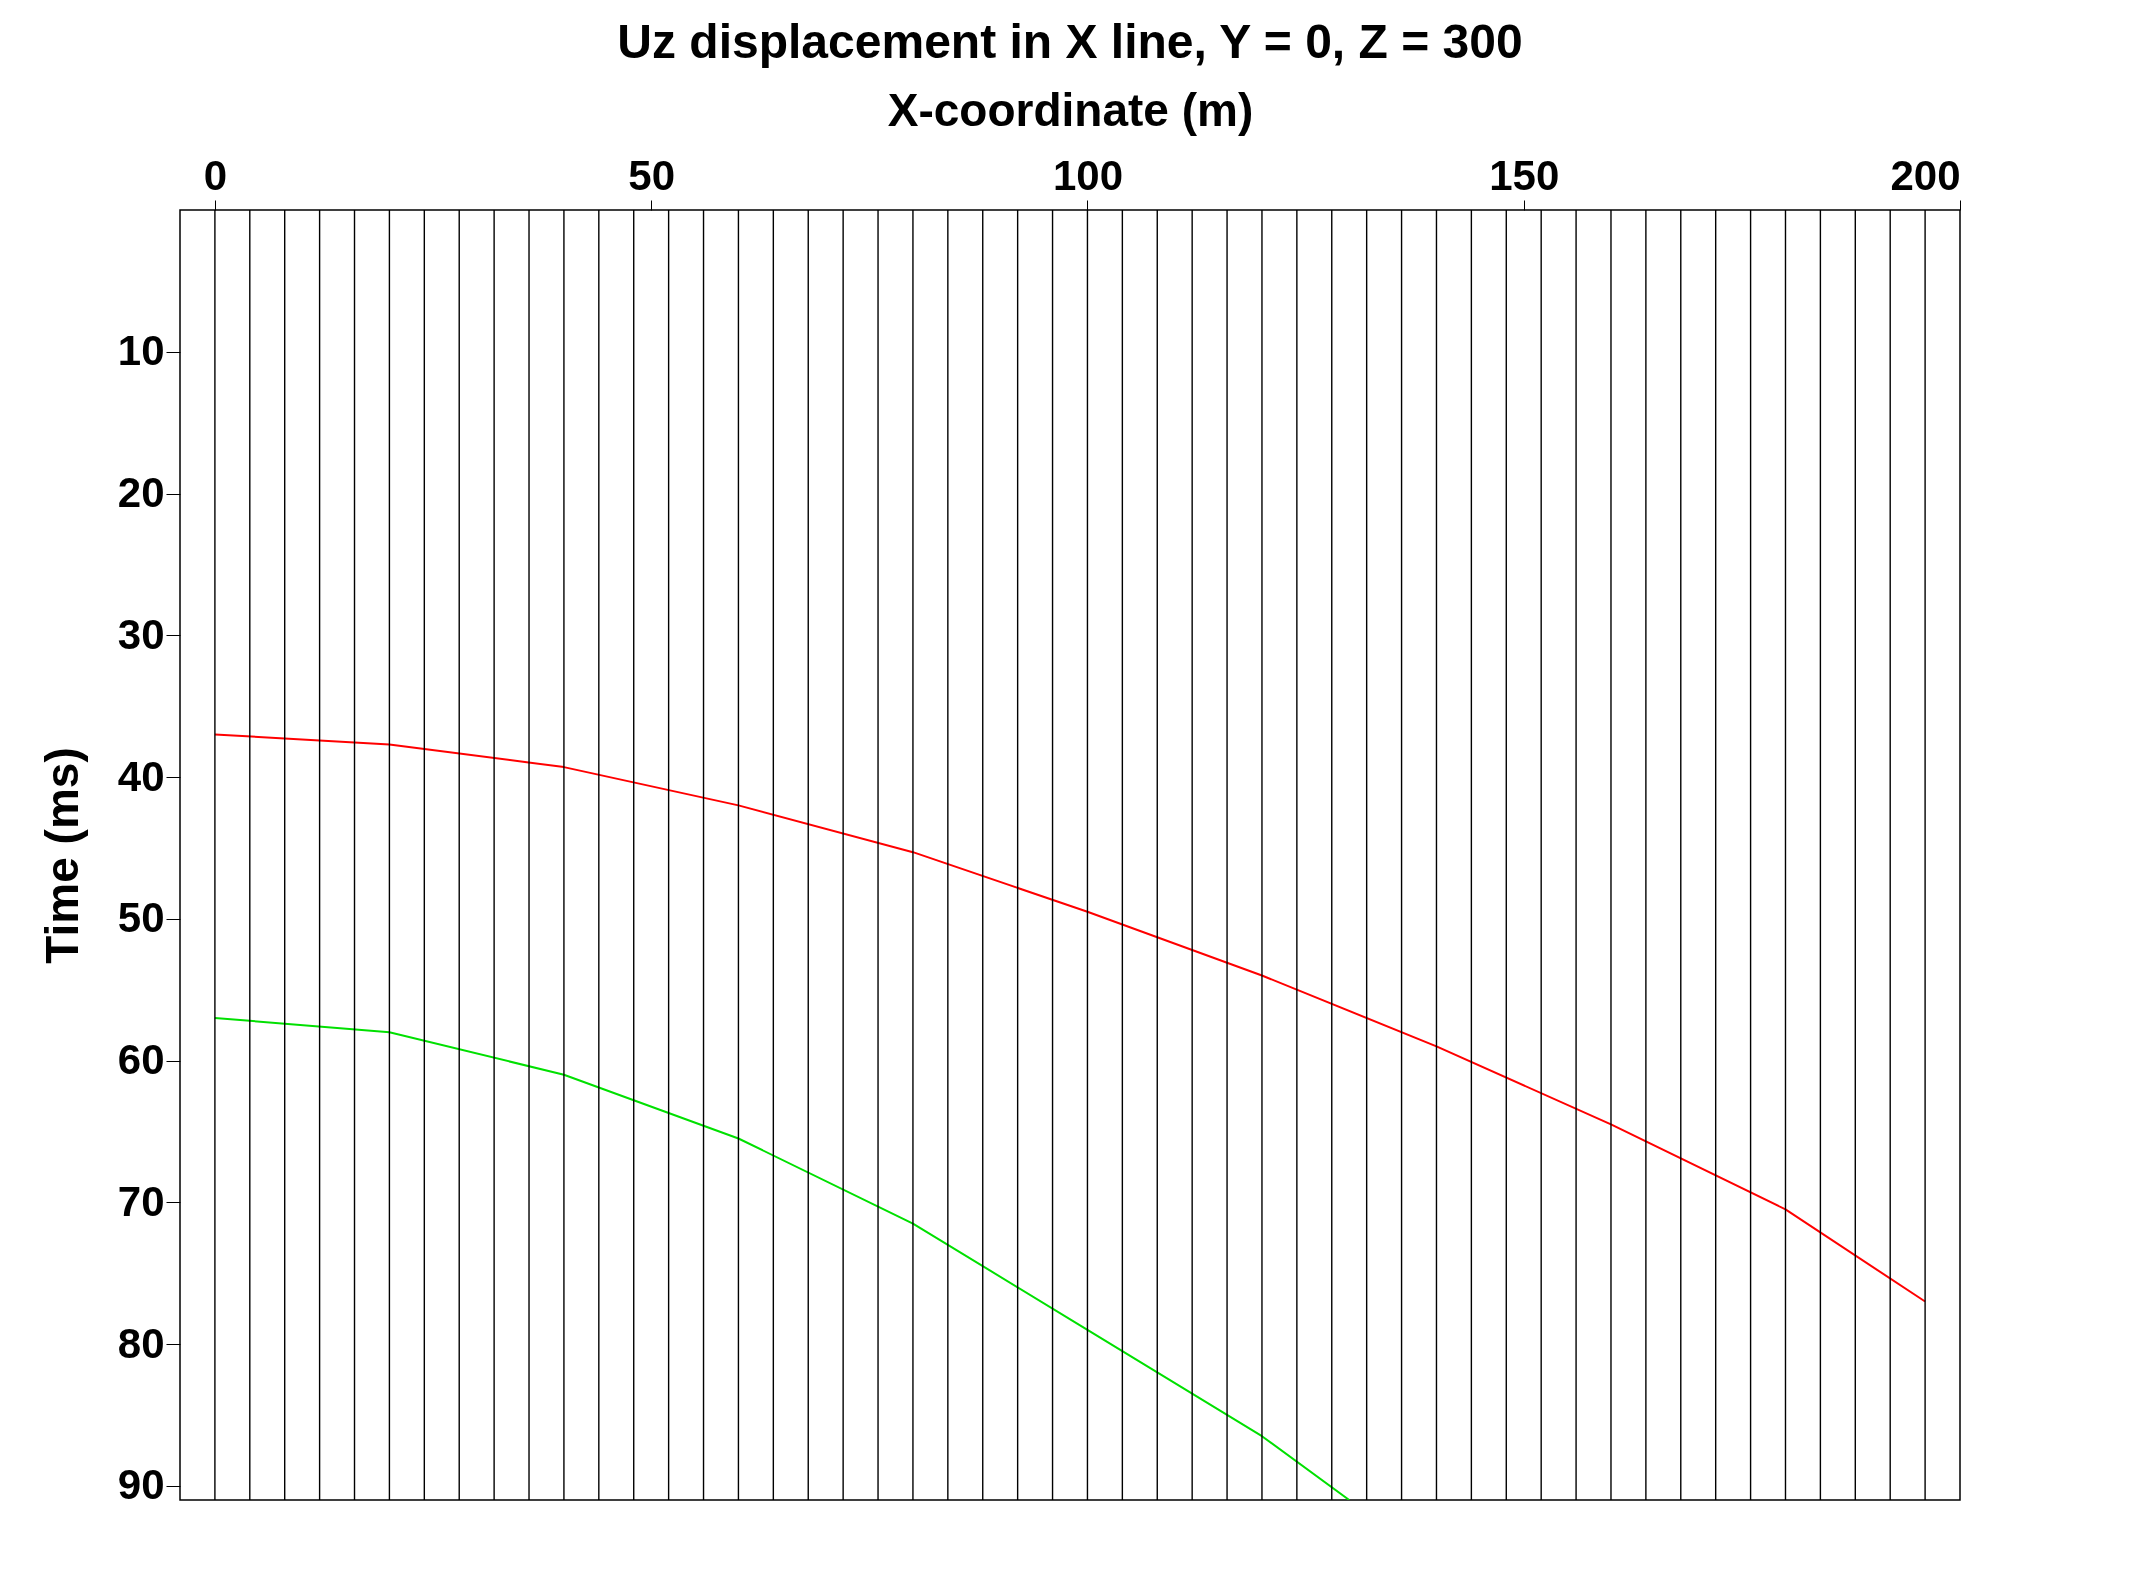  I want to click on y-tick-label: 90, so click(141, 1485).